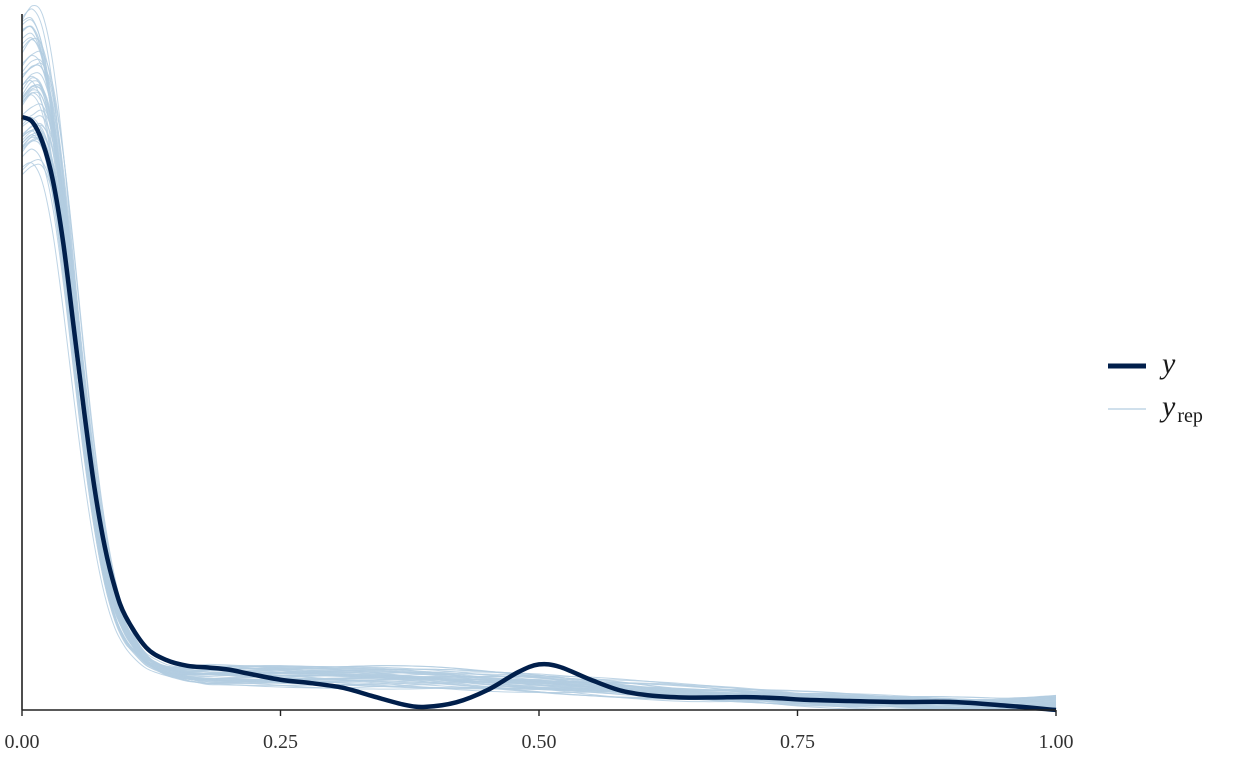 The width and height of the screenshot is (1248, 768). I want to click on legend-label-yrep: y rep, so click(1181, 408).